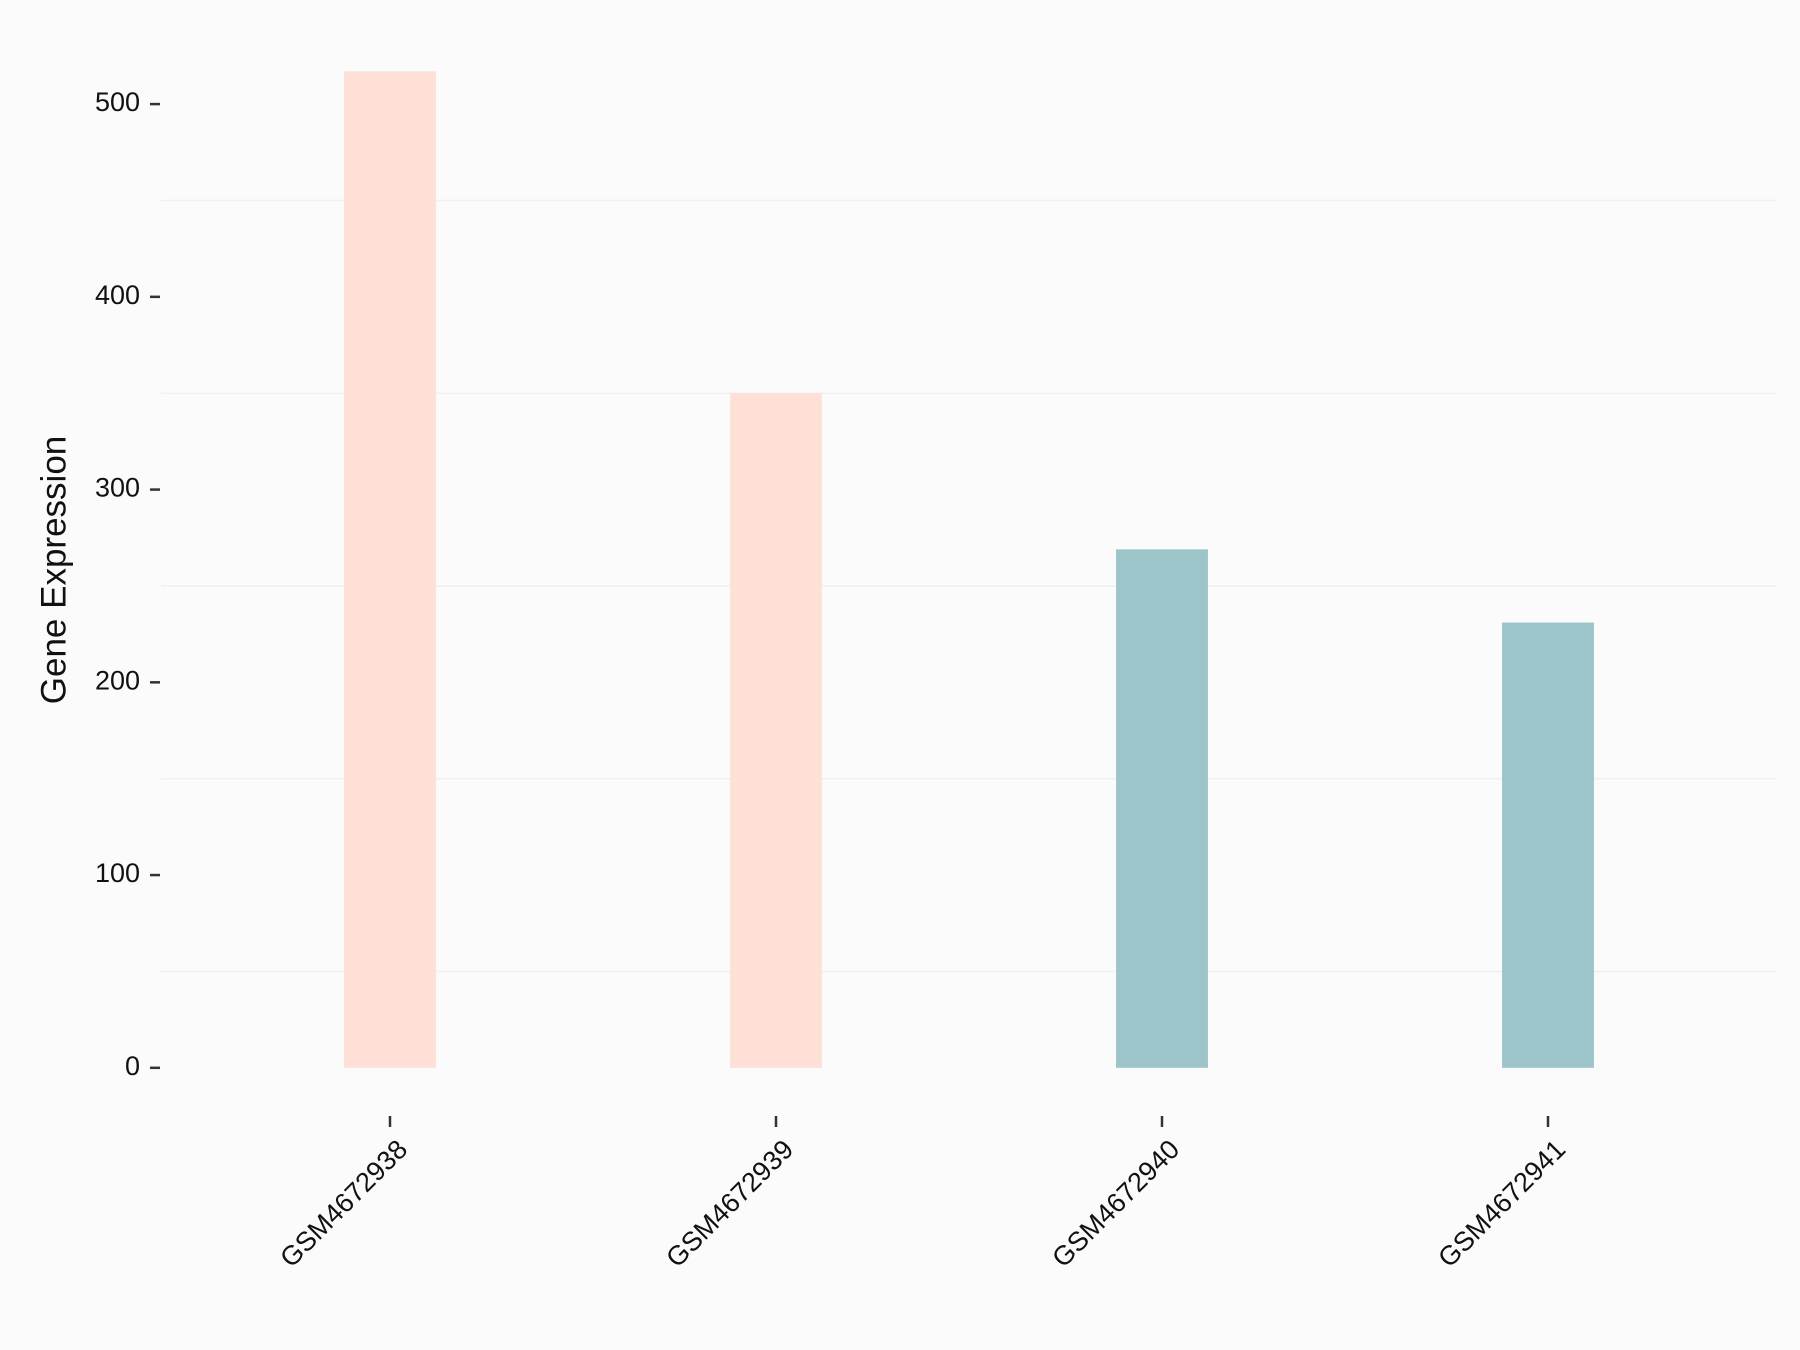 This screenshot has height=1350, width=1800. Describe the element at coordinates (53, 570) in the screenshot. I see `y-axis-title: Gene Expression` at that location.